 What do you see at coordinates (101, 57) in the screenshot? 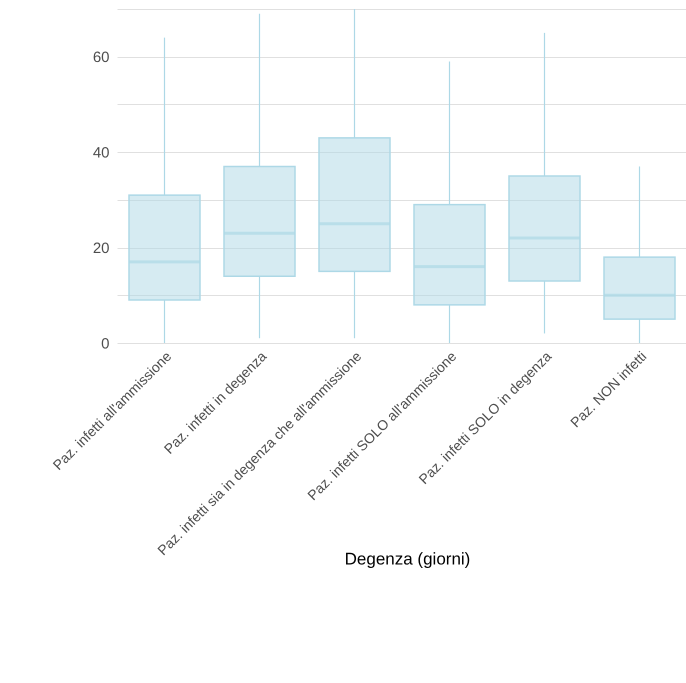
I see `y-tick-label: 60` at bounding box center [101, 57].